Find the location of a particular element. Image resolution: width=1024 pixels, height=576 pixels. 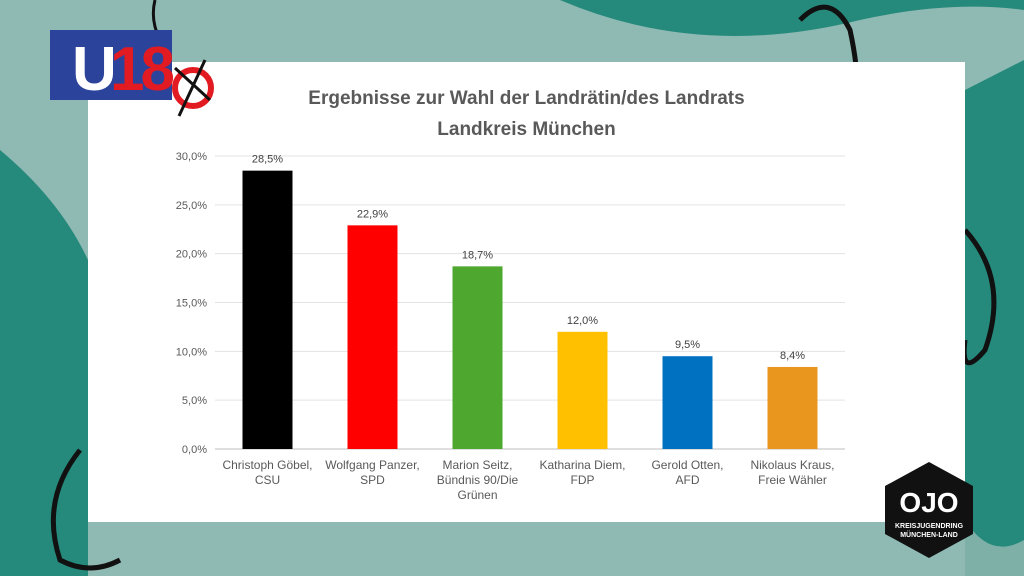

ojo-logo: OJO KREISJUGENDRING MÜNCHEN-LAND is located at coordinates (929, 510).